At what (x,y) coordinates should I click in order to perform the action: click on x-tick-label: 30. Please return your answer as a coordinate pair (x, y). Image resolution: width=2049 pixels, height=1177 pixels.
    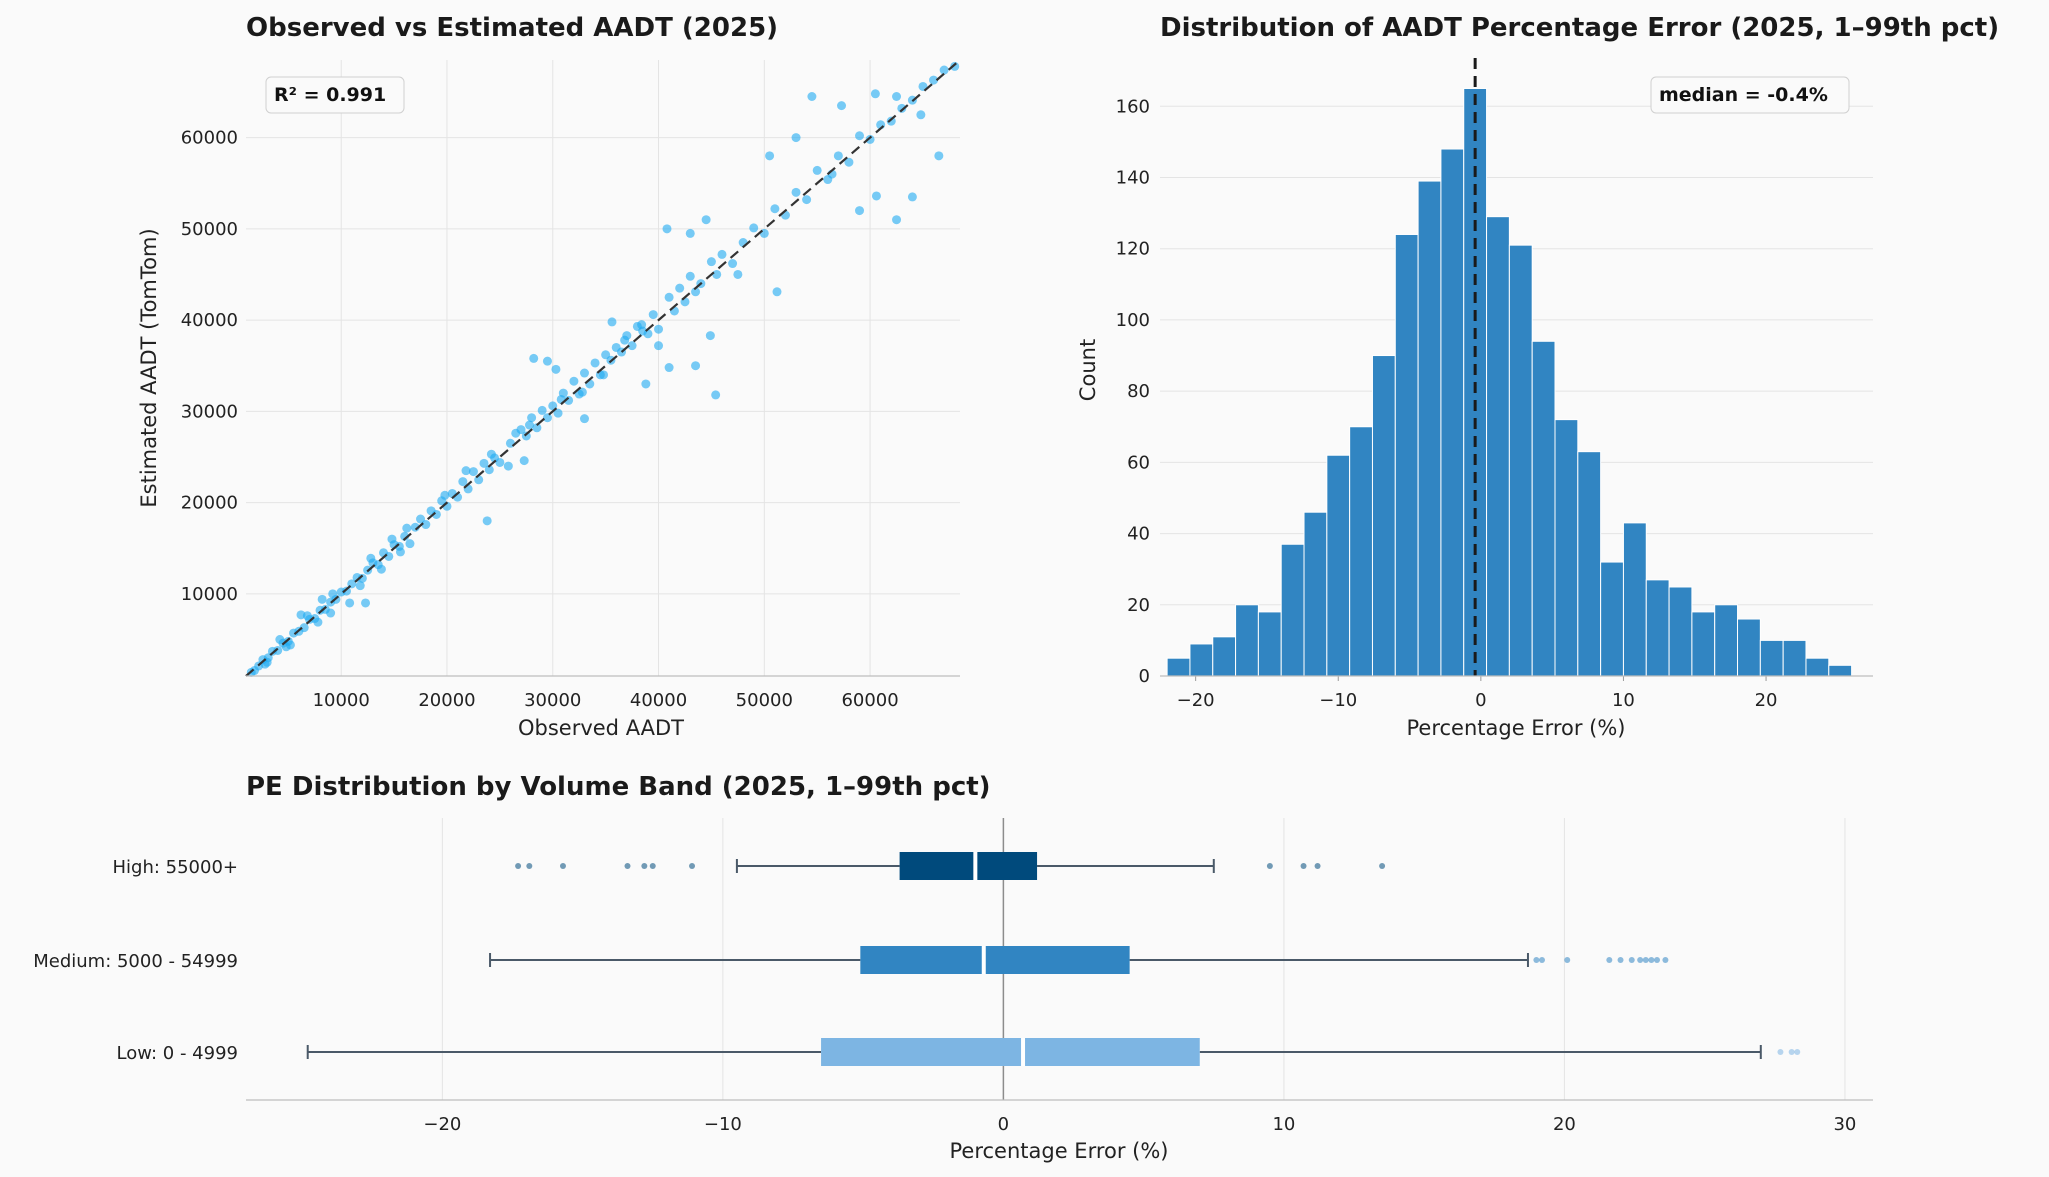
    Looking at the image, I should click on (1844, 1124).